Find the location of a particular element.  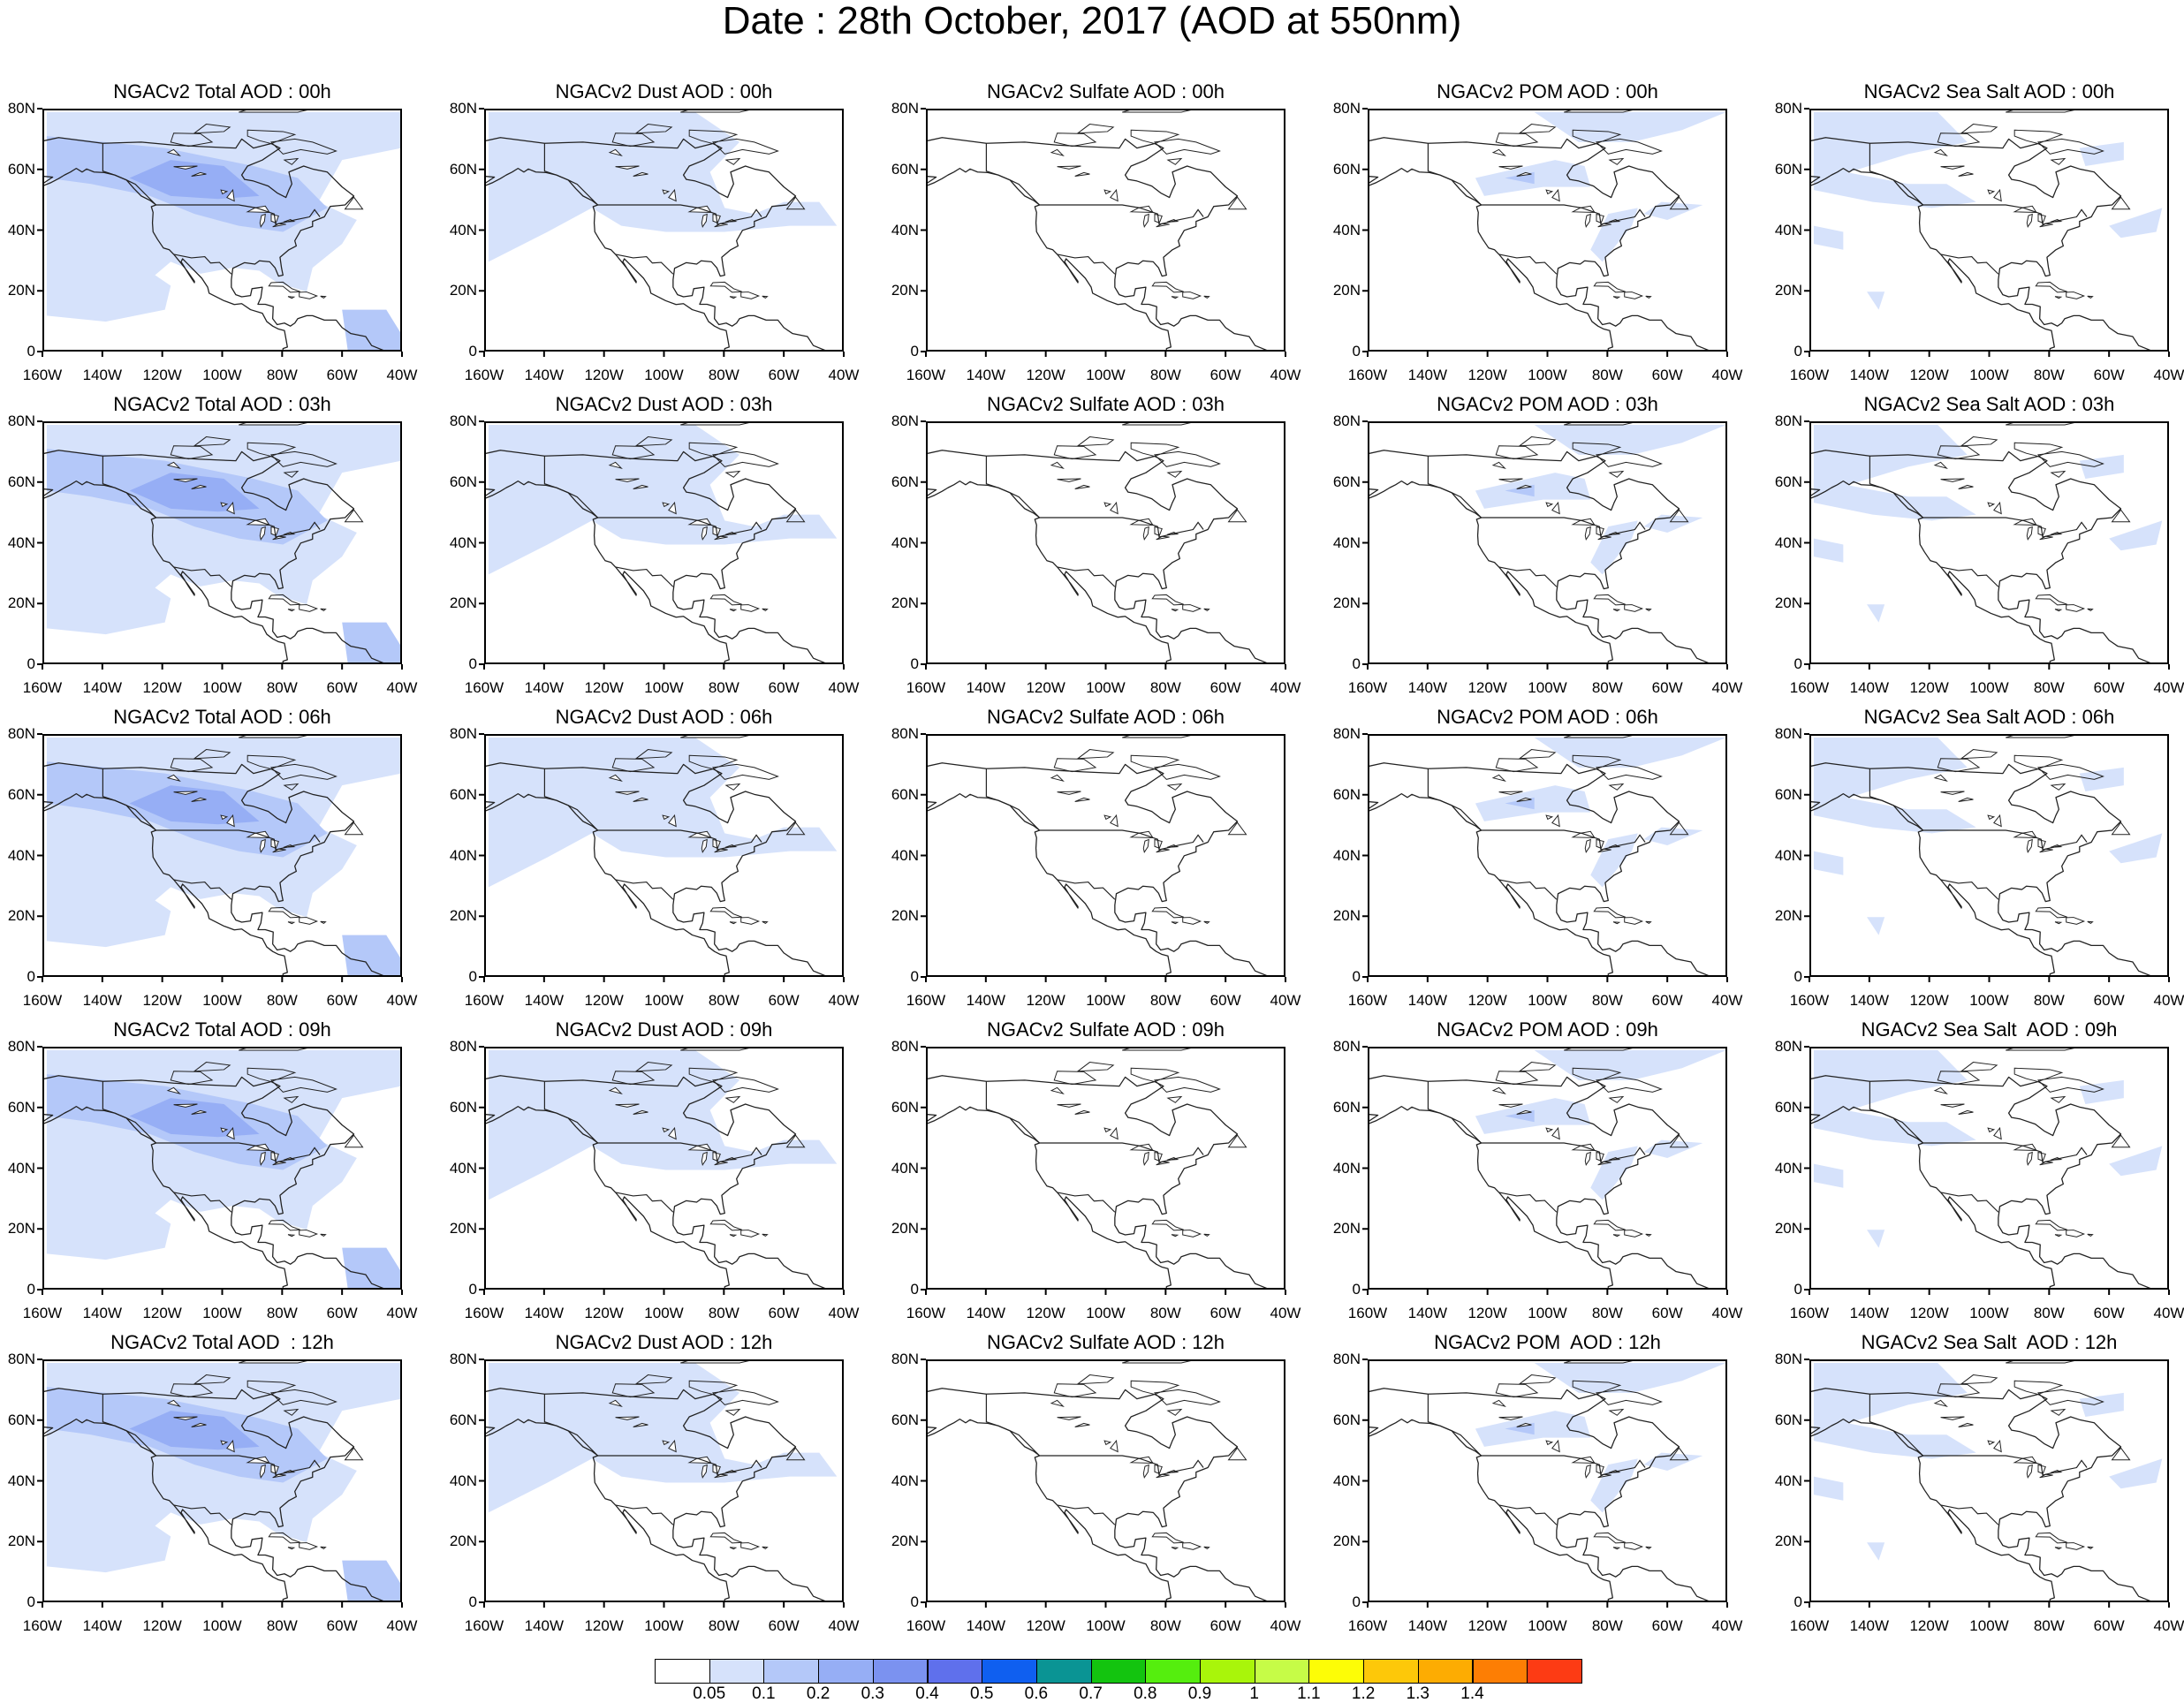

panel-title: NGACv2 Sulfate AOD : 03h is located at coordinates (1106, 404).